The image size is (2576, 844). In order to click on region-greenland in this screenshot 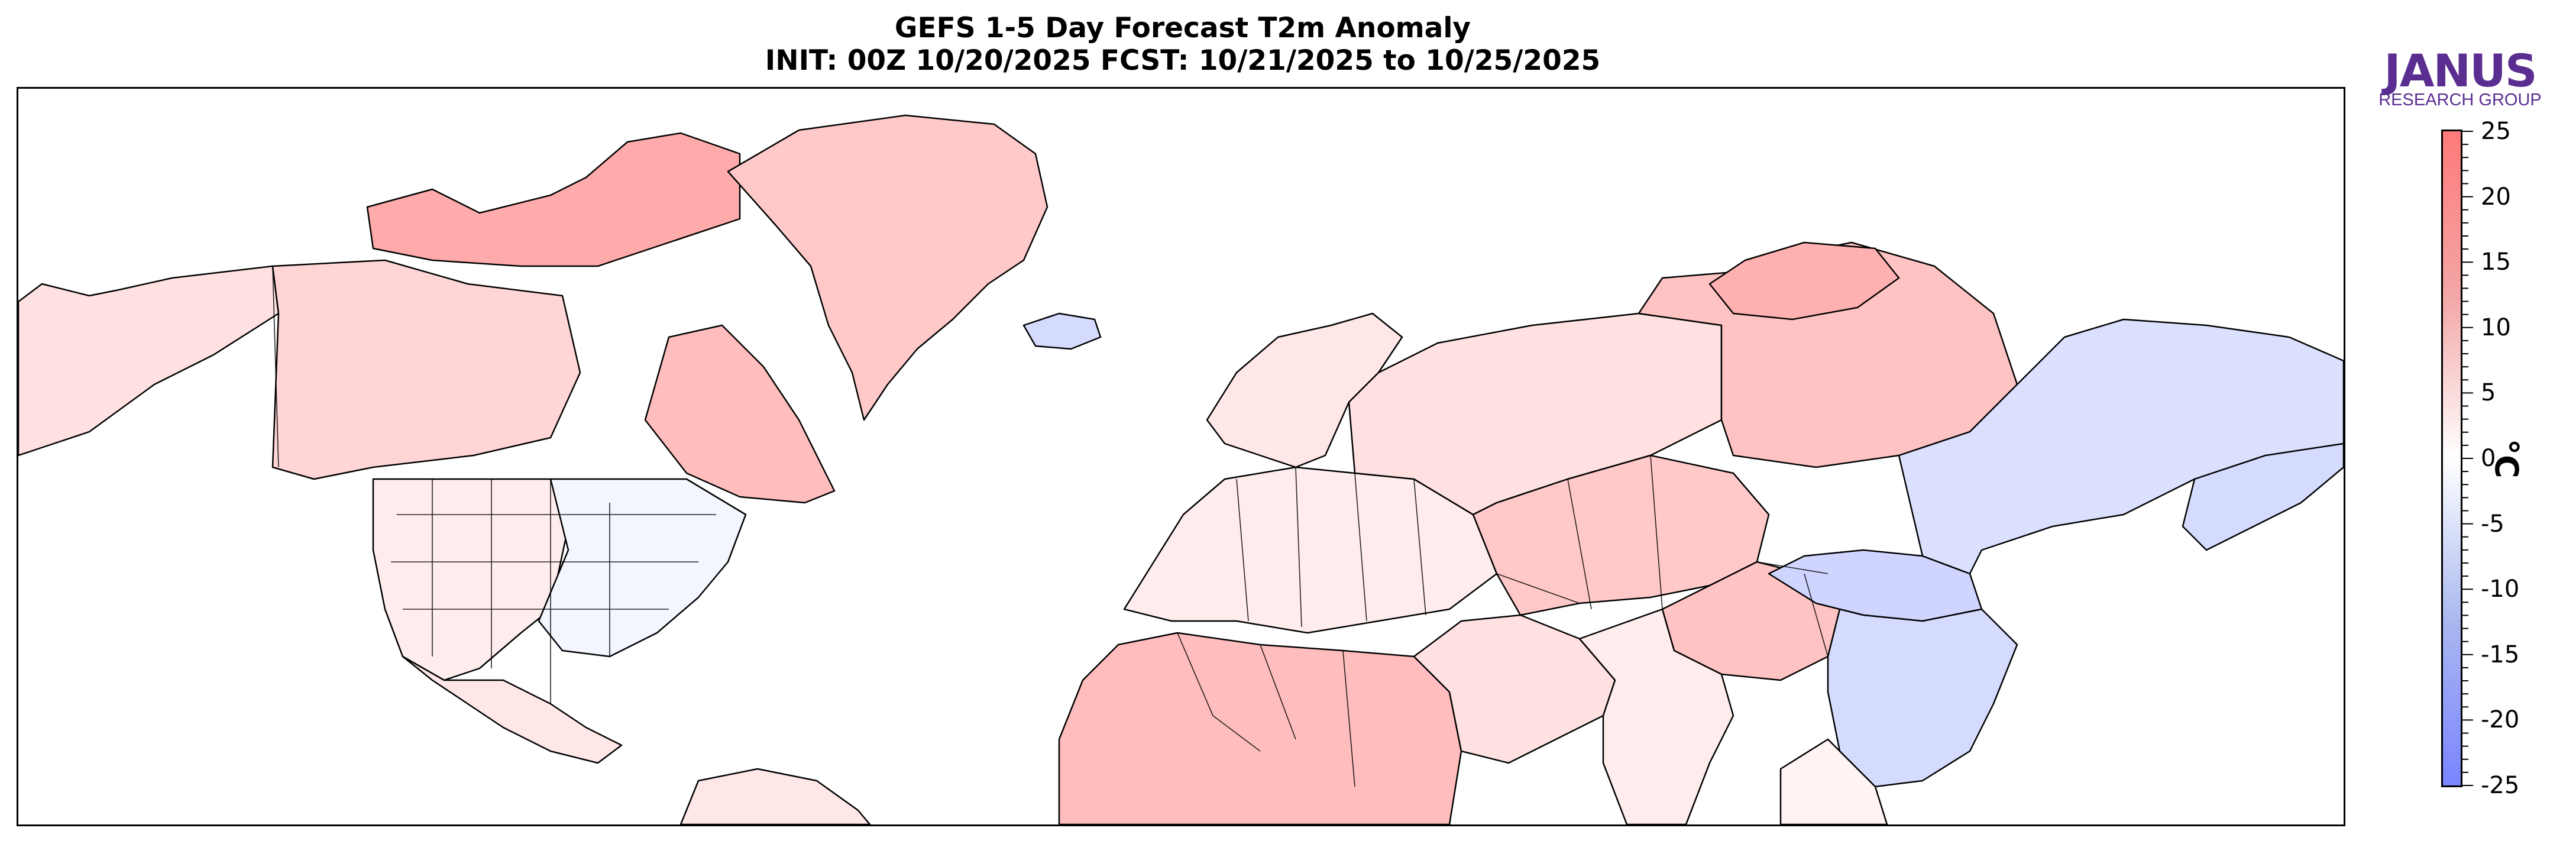, I will do `click(888, 267)`.